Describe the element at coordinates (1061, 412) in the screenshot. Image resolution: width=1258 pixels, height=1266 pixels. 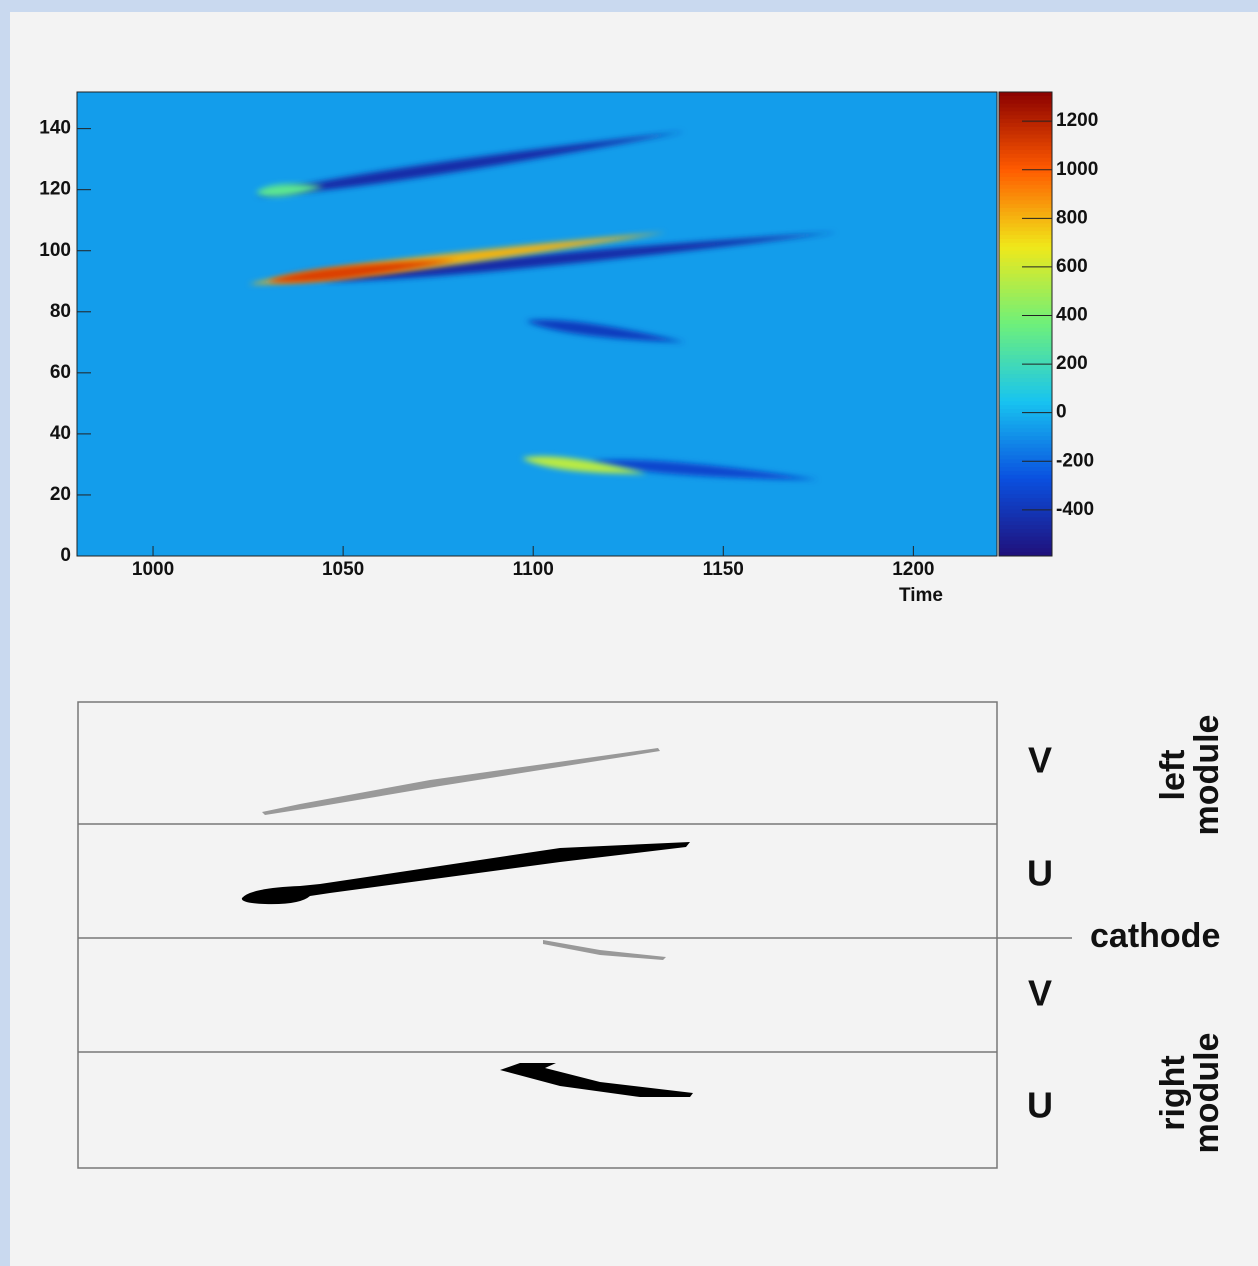
I see `colorbar-tick-label: 0` at that location.